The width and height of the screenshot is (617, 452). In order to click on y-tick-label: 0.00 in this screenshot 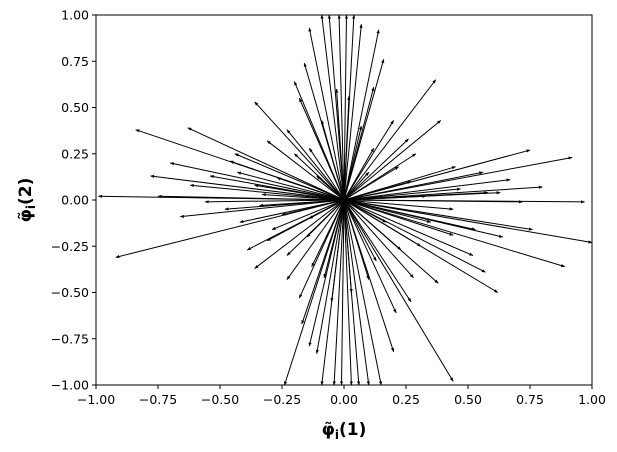, I will do `click(75, 200)`.